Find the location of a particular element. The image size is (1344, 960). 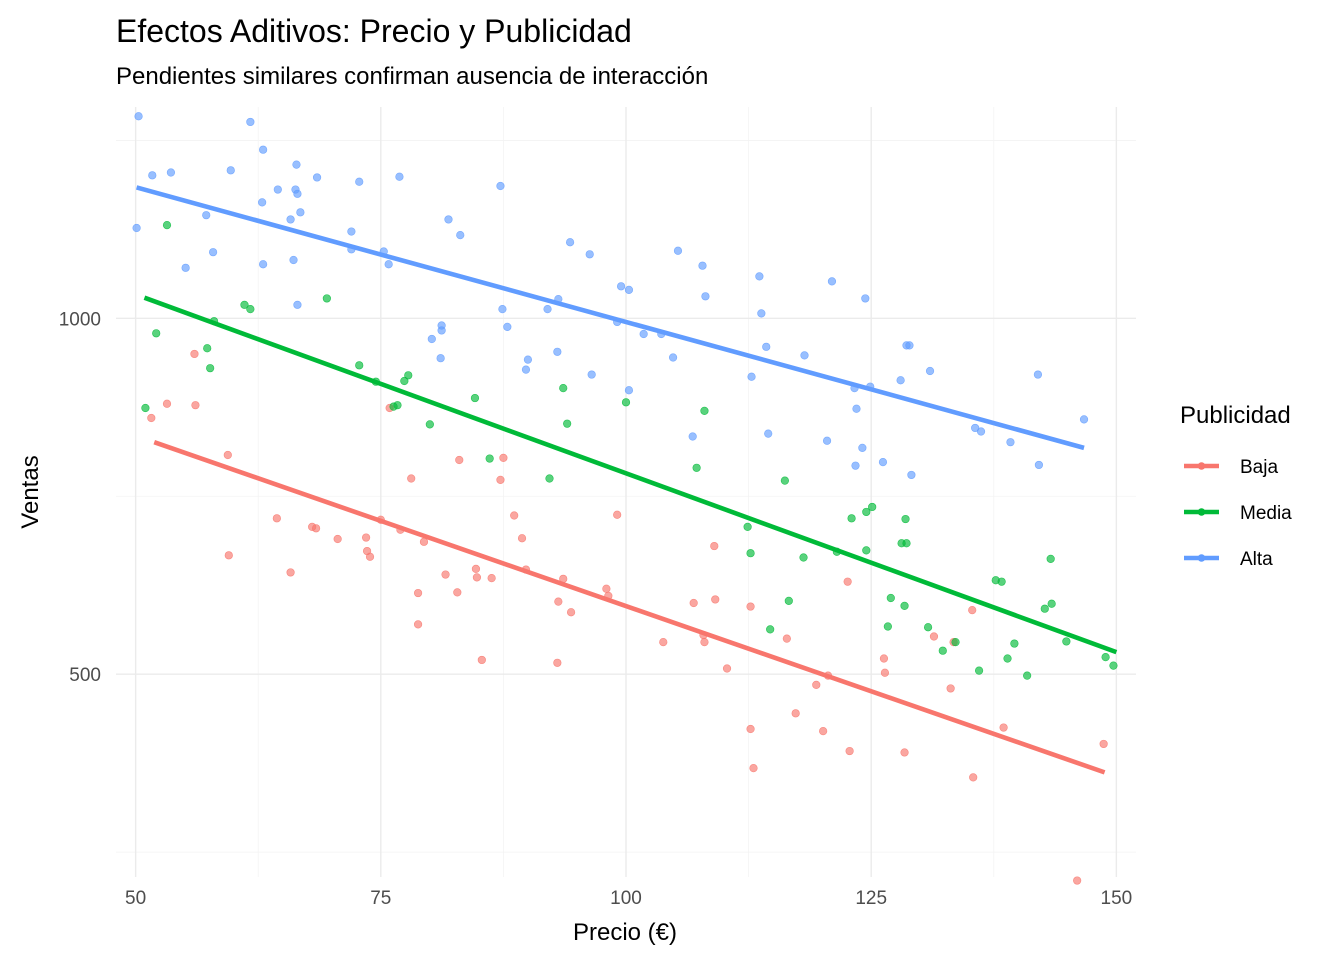

x-tick-label: 75 is located at coordinates (380, 898).